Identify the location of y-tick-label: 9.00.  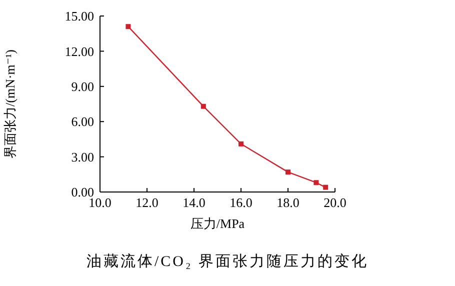
(82, 86).